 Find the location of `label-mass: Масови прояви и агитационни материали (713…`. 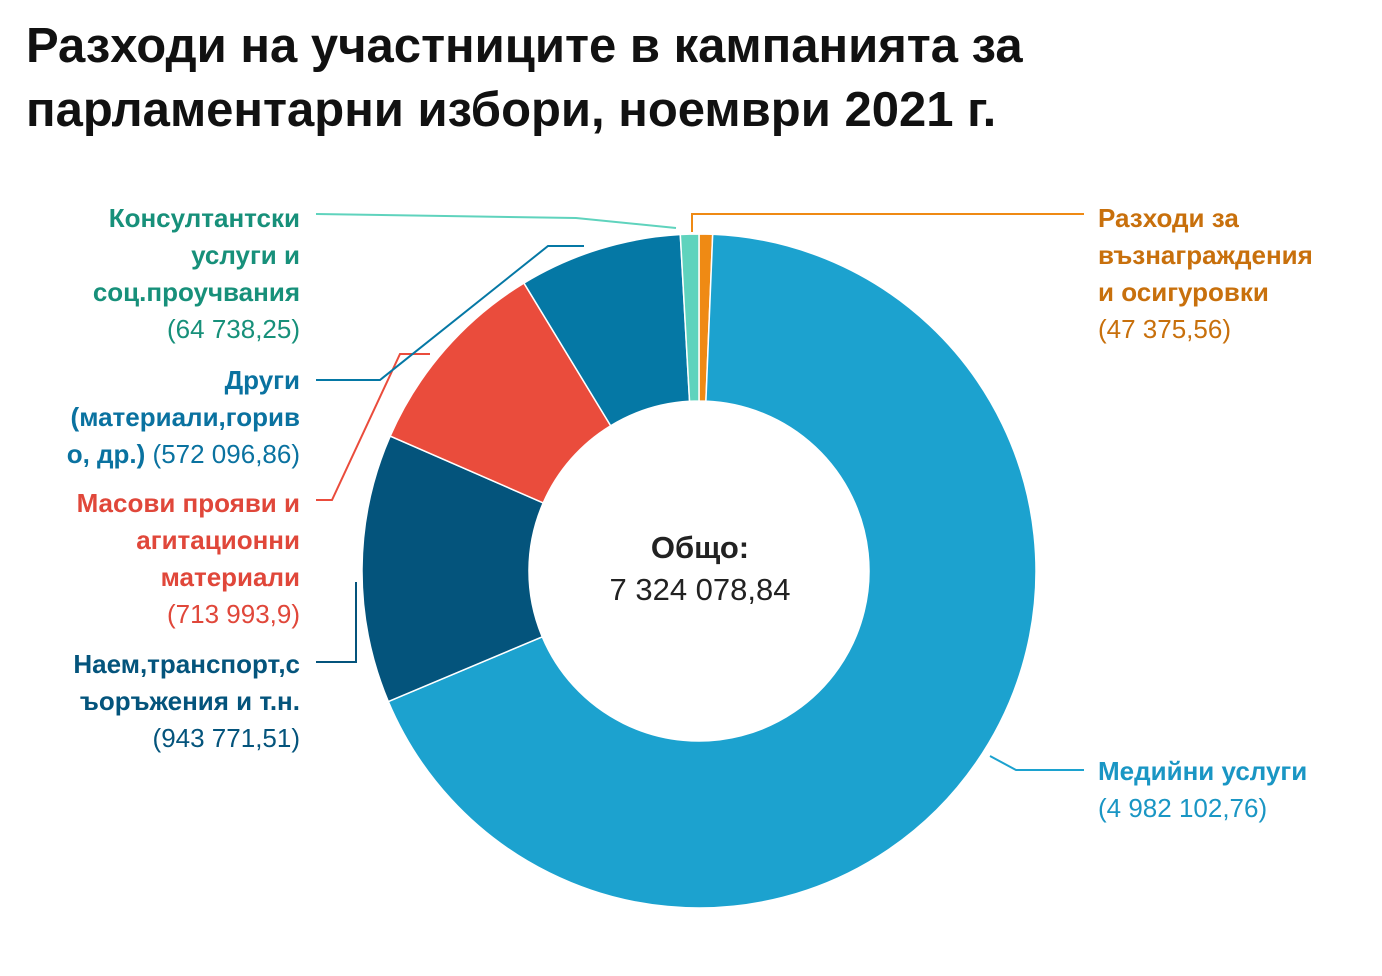

label-mass: Масови прояви и агитационни материали (713… is located at coordinates (160, 559).